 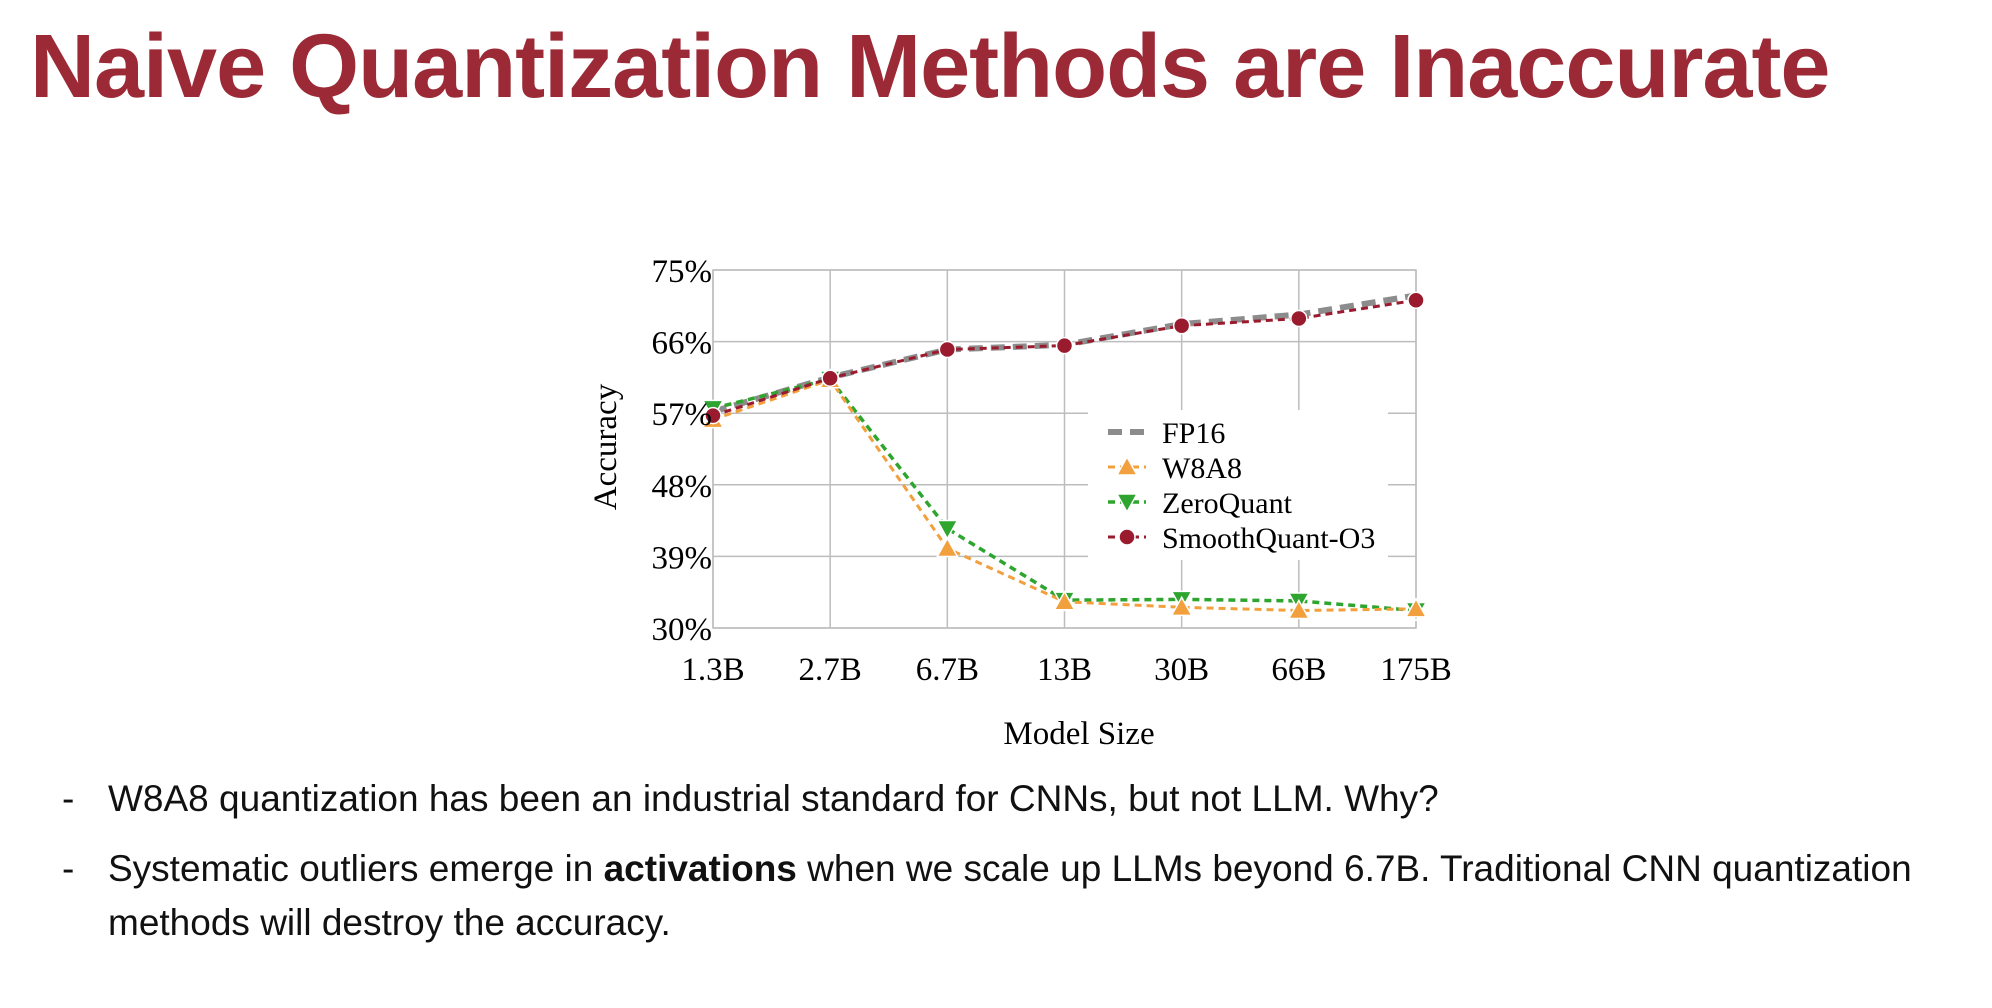 What do you see at coordinates (1127, 465) in the screenshot?
I see `legend-marker-w8a8` at bounding box center [1127, 465].